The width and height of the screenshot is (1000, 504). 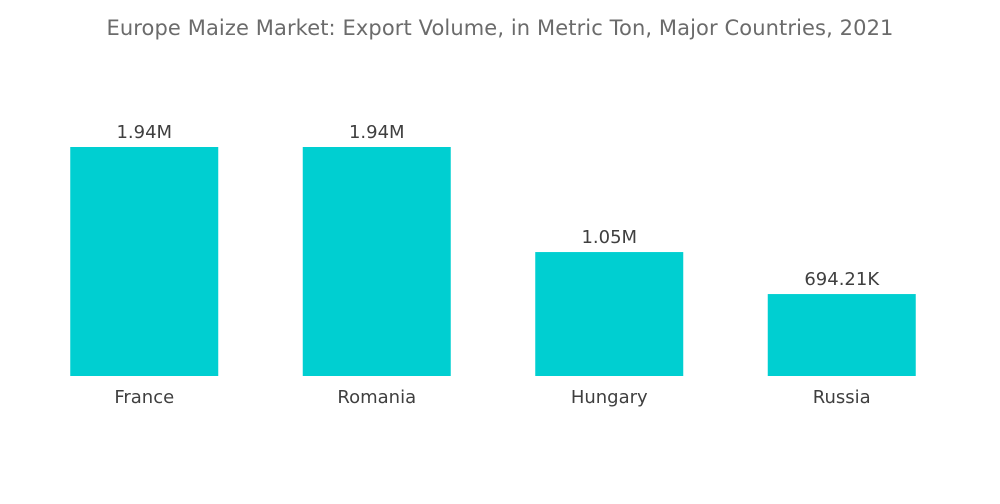 I want to click on x-tick-label-romania: Romania, so click(x=376, y=397).